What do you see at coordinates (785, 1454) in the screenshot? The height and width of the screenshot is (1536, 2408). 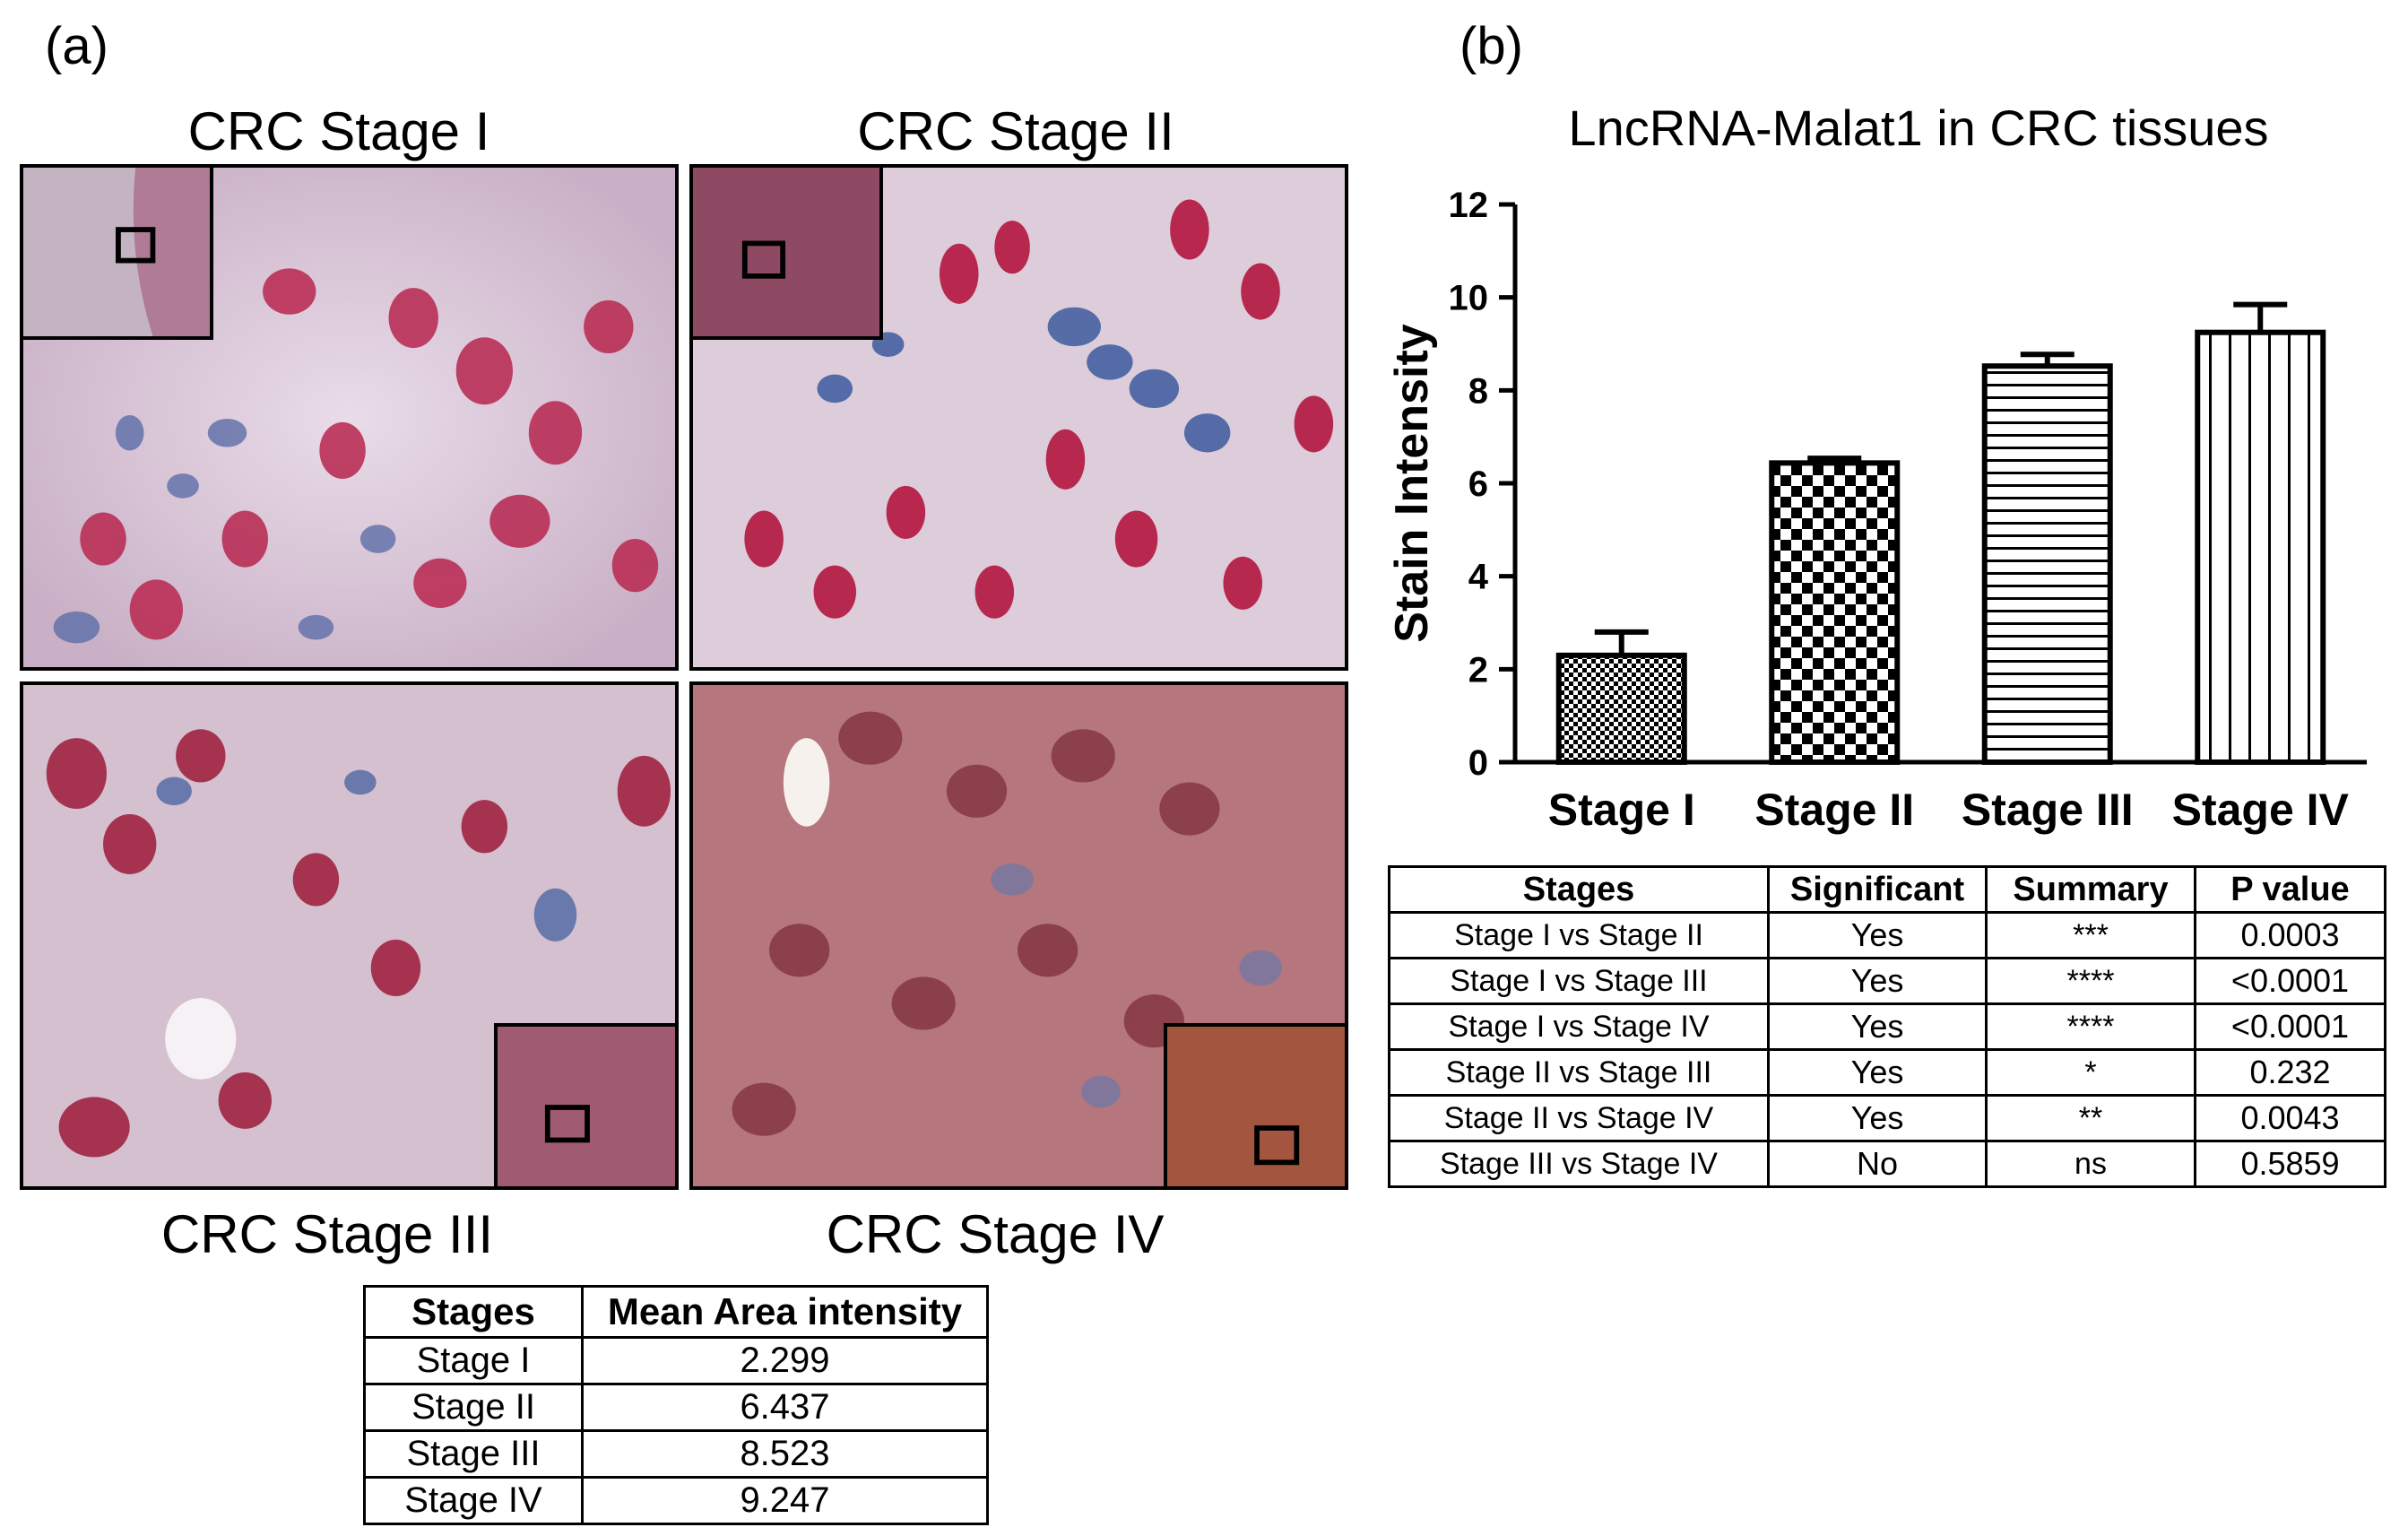 I see `table-cell: 8.523` at bounding box center [785, 1454].